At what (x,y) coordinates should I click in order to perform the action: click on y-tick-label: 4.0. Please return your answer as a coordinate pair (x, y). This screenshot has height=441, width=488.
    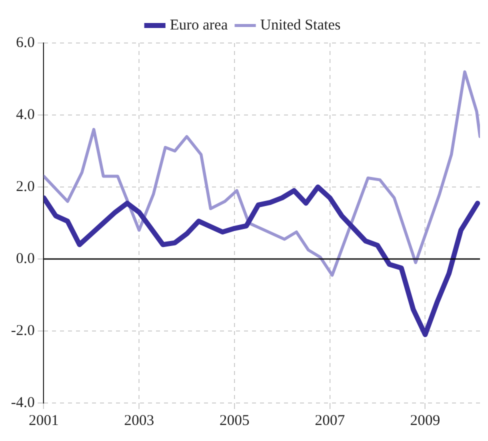
    Looking at the image, I should click on (25, 114).